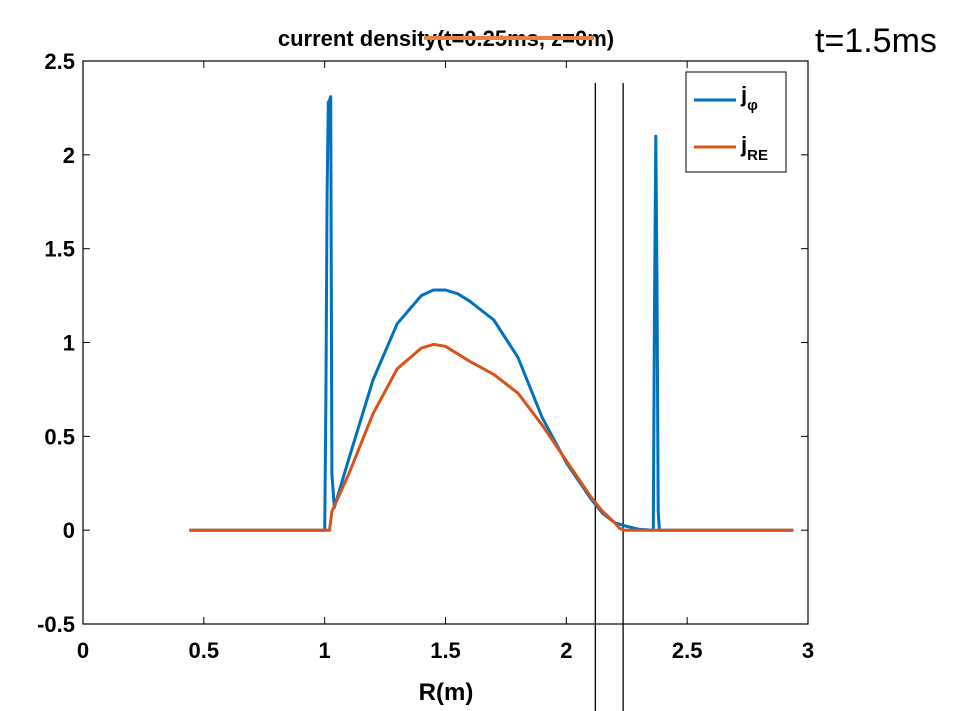 The height and width of the screenshot is (711, 979). What do you see at coordinates (204, 650) in the screenshot?
I see `x-tick-label-1: 0.5` at bounding box center [204, 650].